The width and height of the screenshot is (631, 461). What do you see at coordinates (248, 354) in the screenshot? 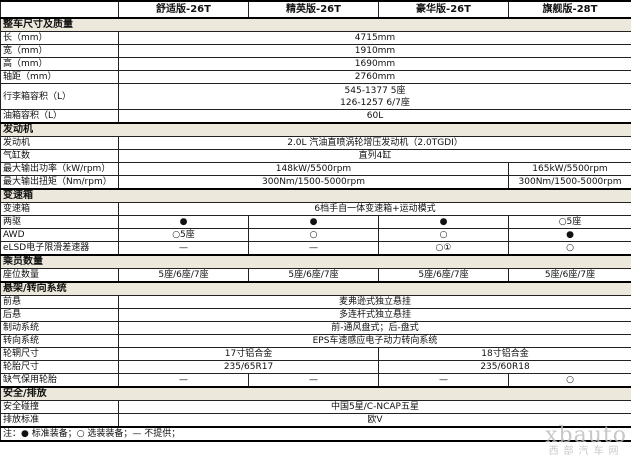
I see `spec-value: 17寸铝合金` at bounding box center [248, 354].